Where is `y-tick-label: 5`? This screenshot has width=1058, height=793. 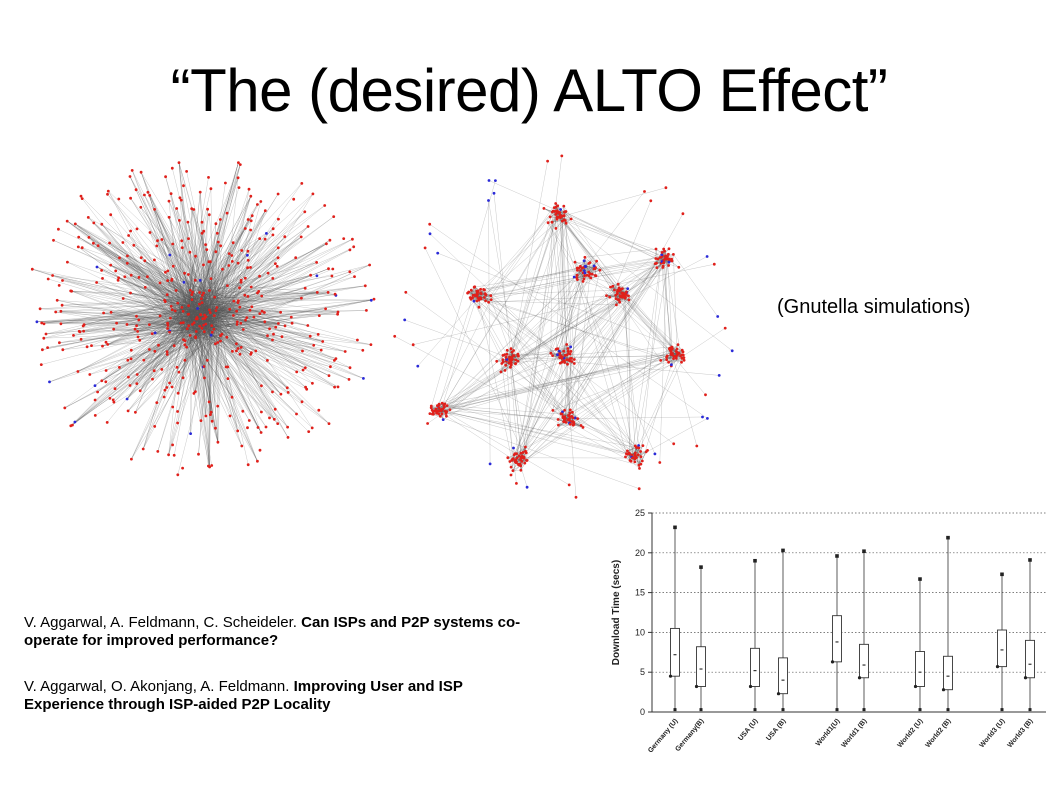
y-tick-label: 5 is located at coordinates (642, 672).